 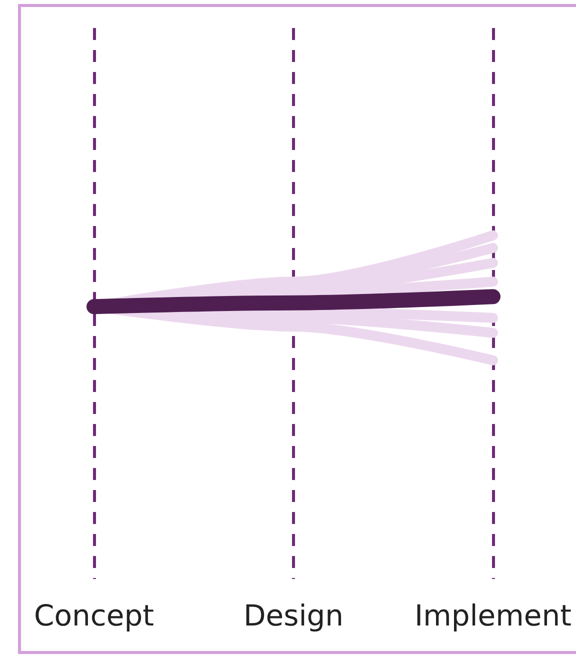 What do you see at coordinates (94, 615) in the screenshot?
I see `x-tick-label: Concept` at bounding box center [94, 615].